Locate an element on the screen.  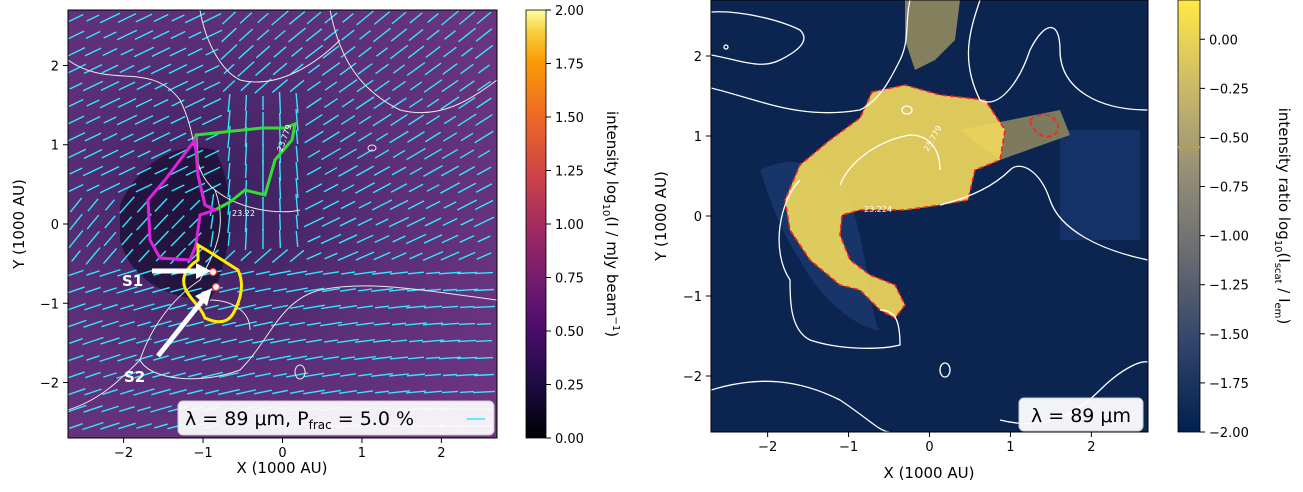
left-x-label: X (1000 AU) is located at coordinates (282, 468).